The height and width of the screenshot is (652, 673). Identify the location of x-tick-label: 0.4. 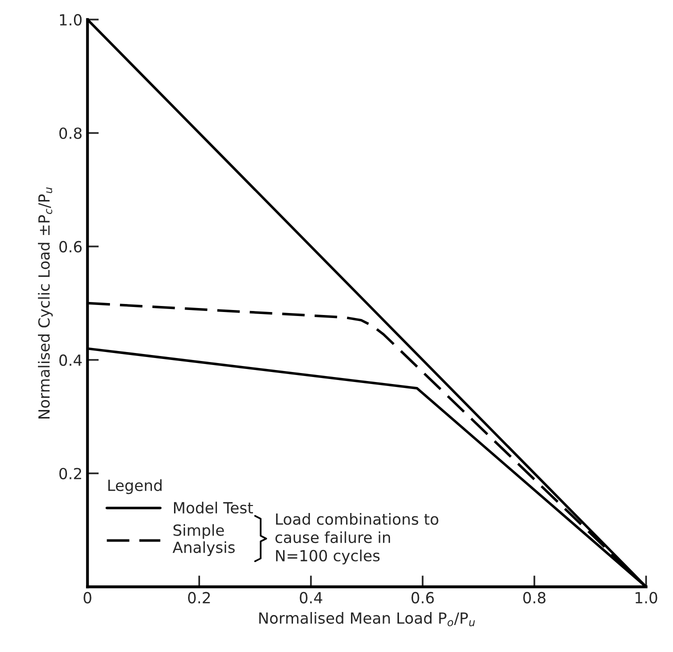
(311, 598).